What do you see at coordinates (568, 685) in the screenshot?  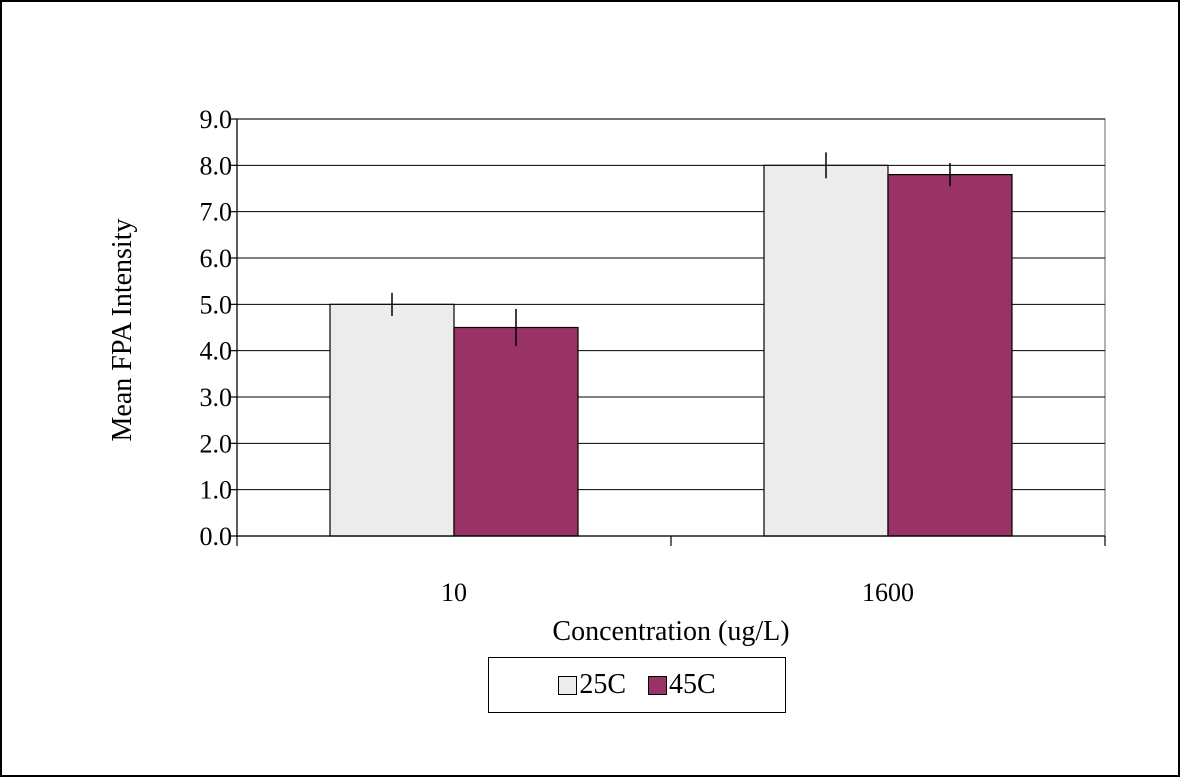 I see `legend-swatch-25c` at bounding box center [568, 685].